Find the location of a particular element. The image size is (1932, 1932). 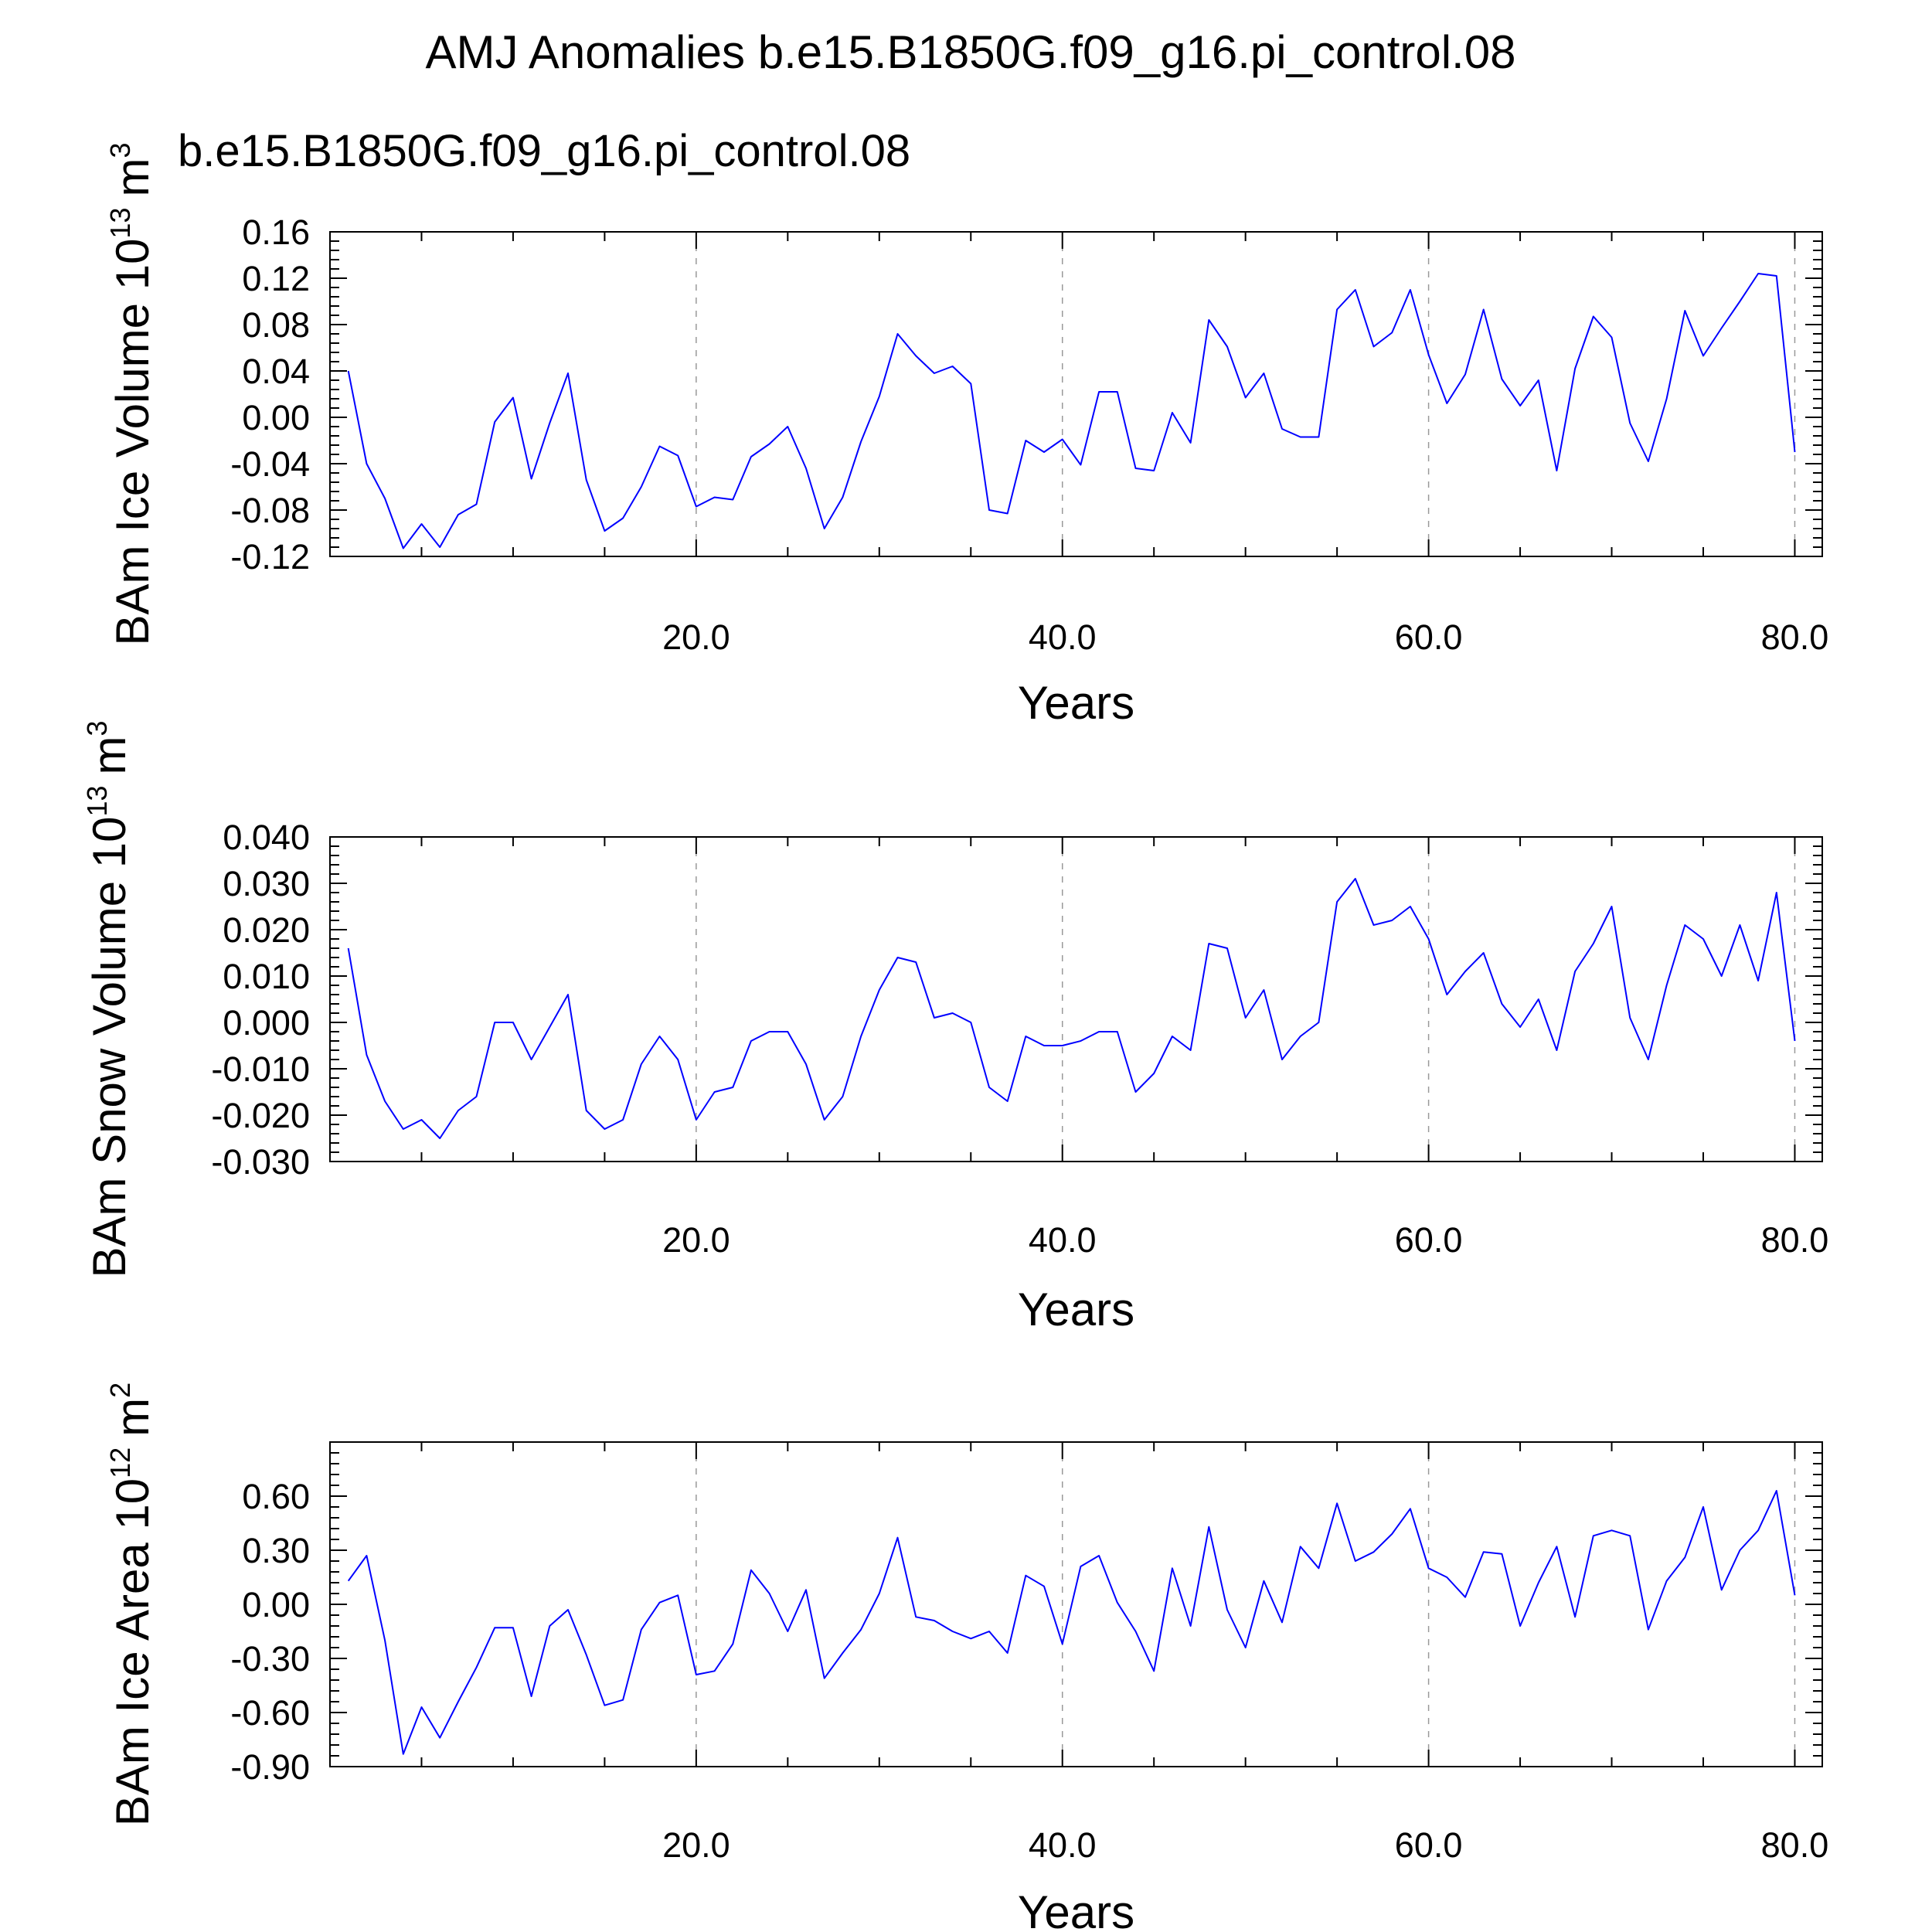

y-axis-title: BAm Snow Volume 1013 m3 is located at coordinates (108, 999).